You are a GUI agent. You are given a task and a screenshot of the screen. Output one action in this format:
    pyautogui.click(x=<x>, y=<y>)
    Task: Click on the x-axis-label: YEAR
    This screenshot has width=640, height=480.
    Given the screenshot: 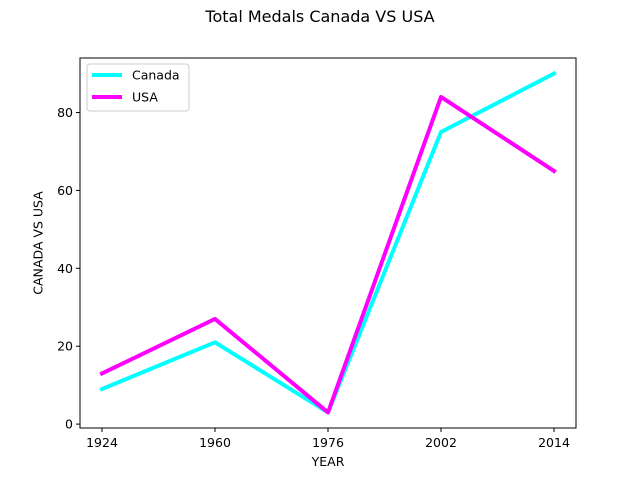 What is the action you would take?
    pyautogui.click(x=328, y=461)
    